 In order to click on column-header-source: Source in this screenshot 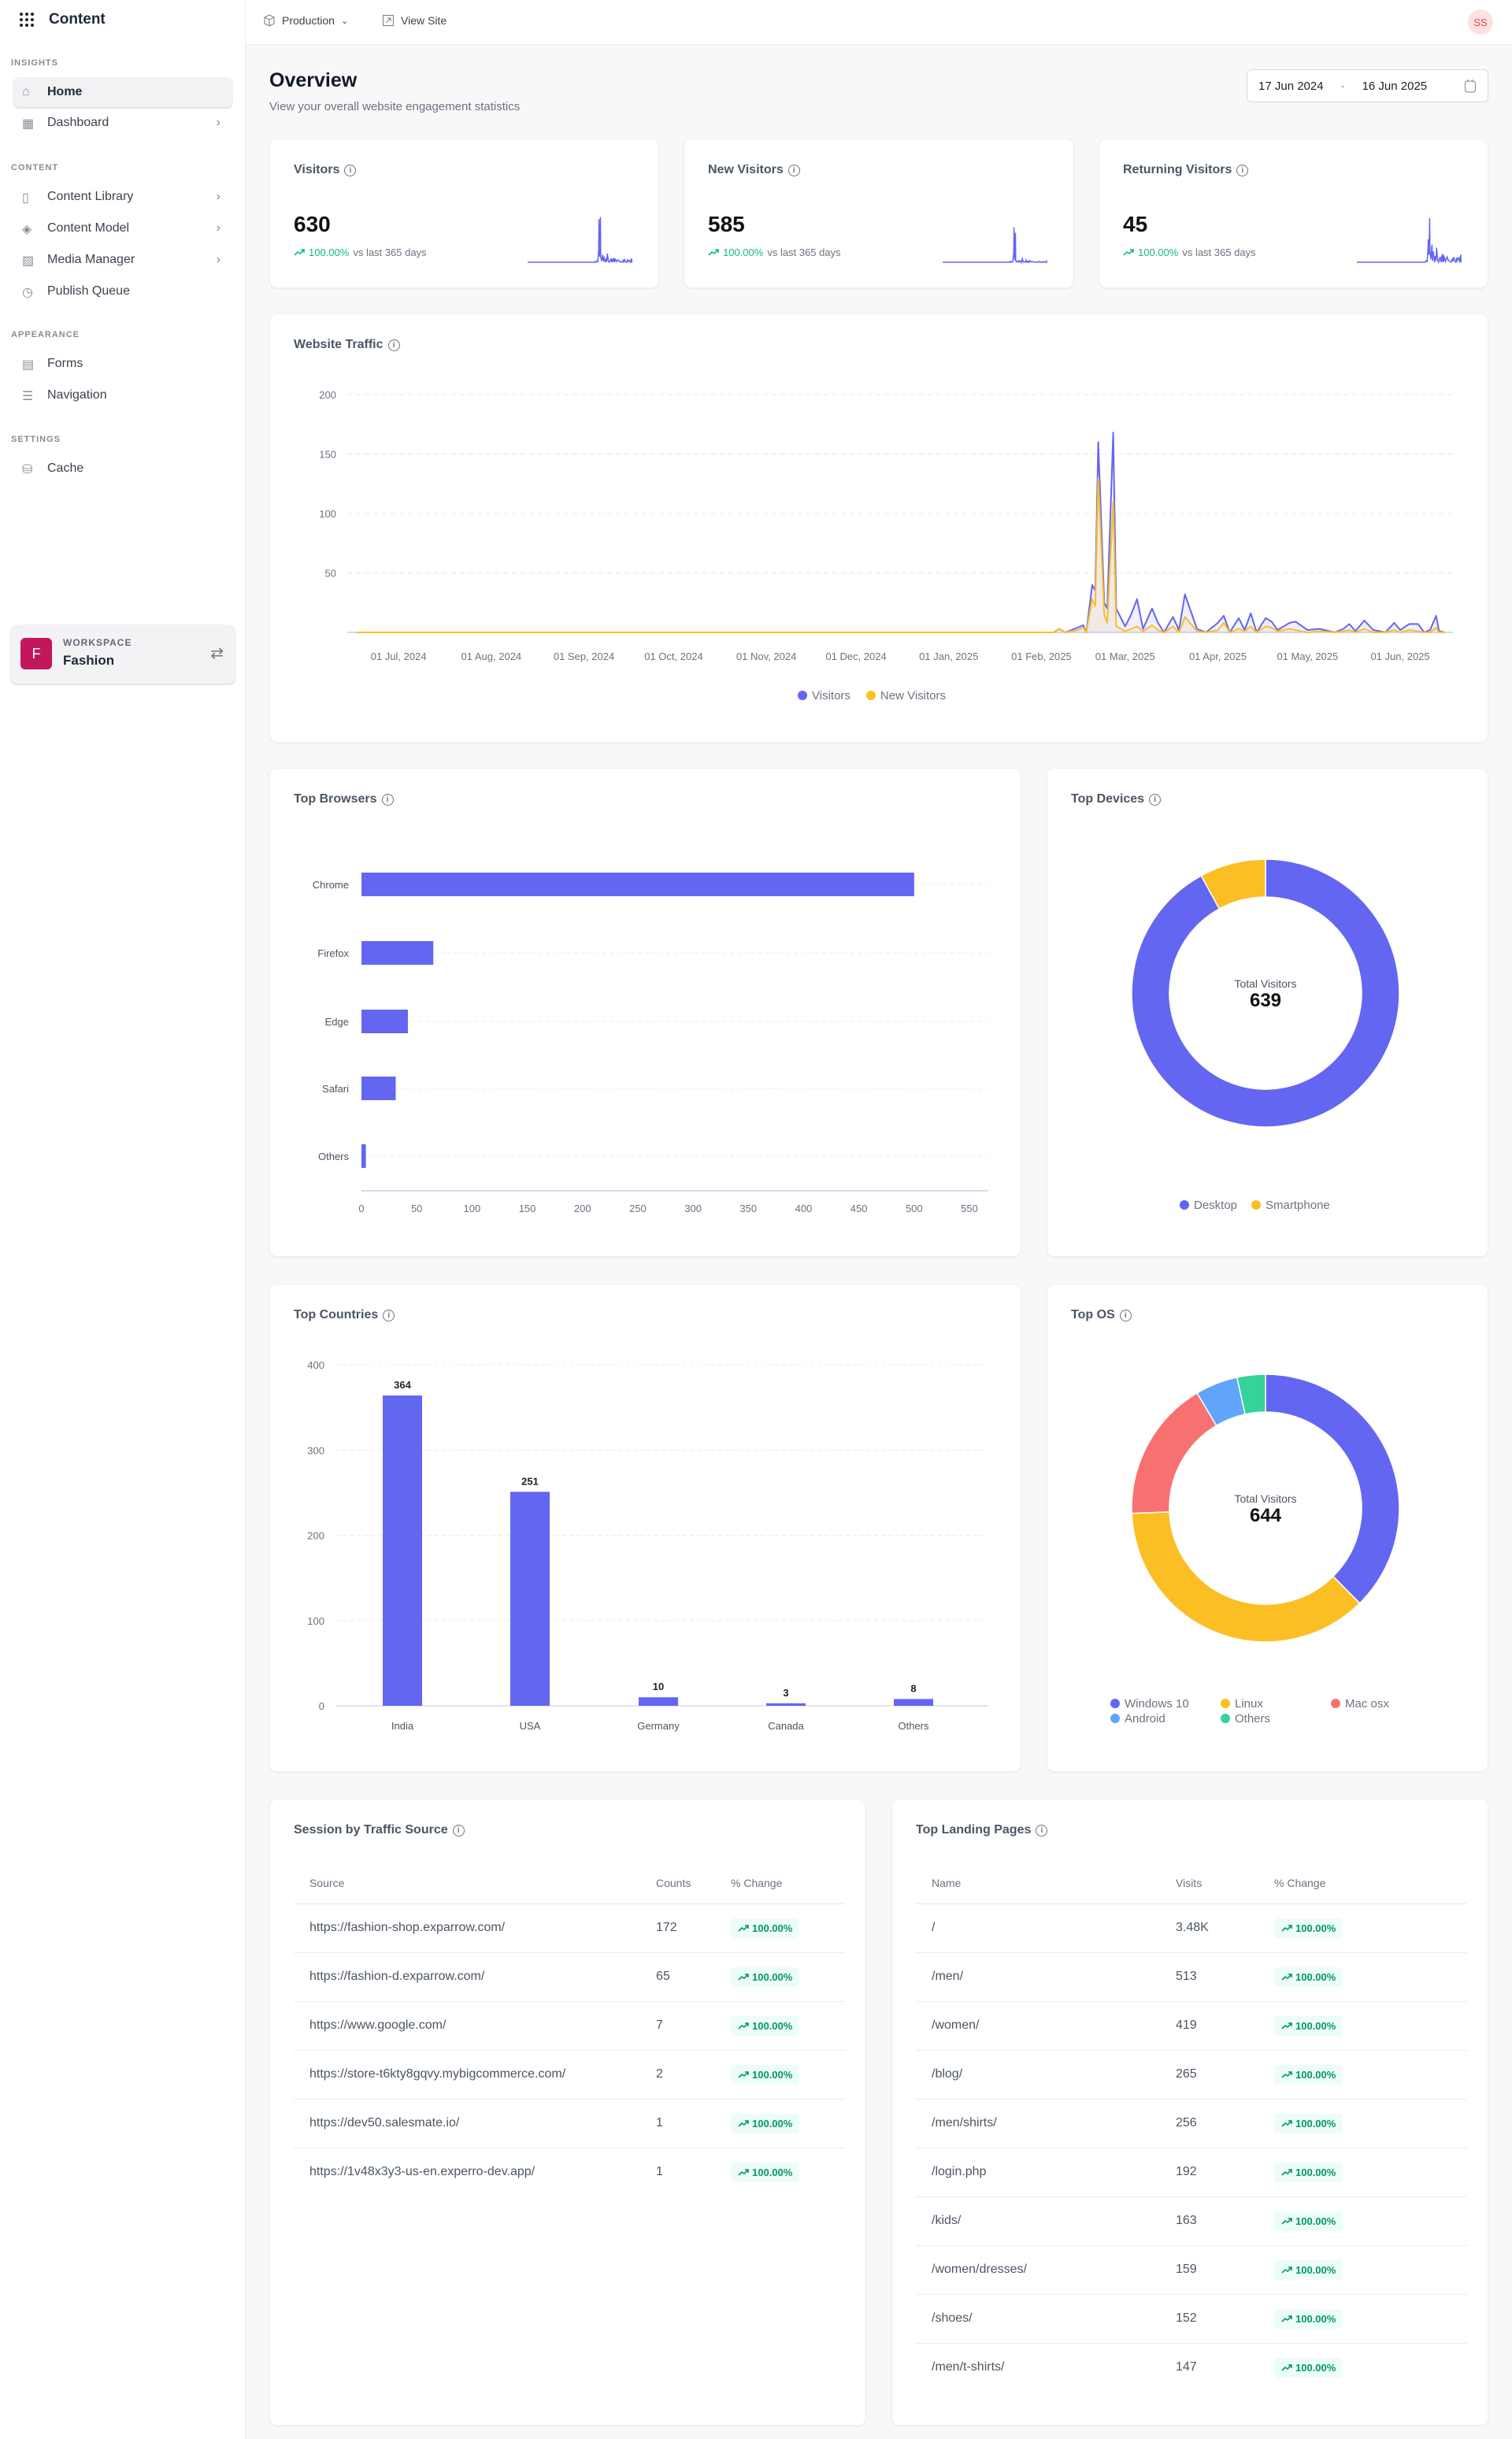, I will do `click(467, 1883)`.